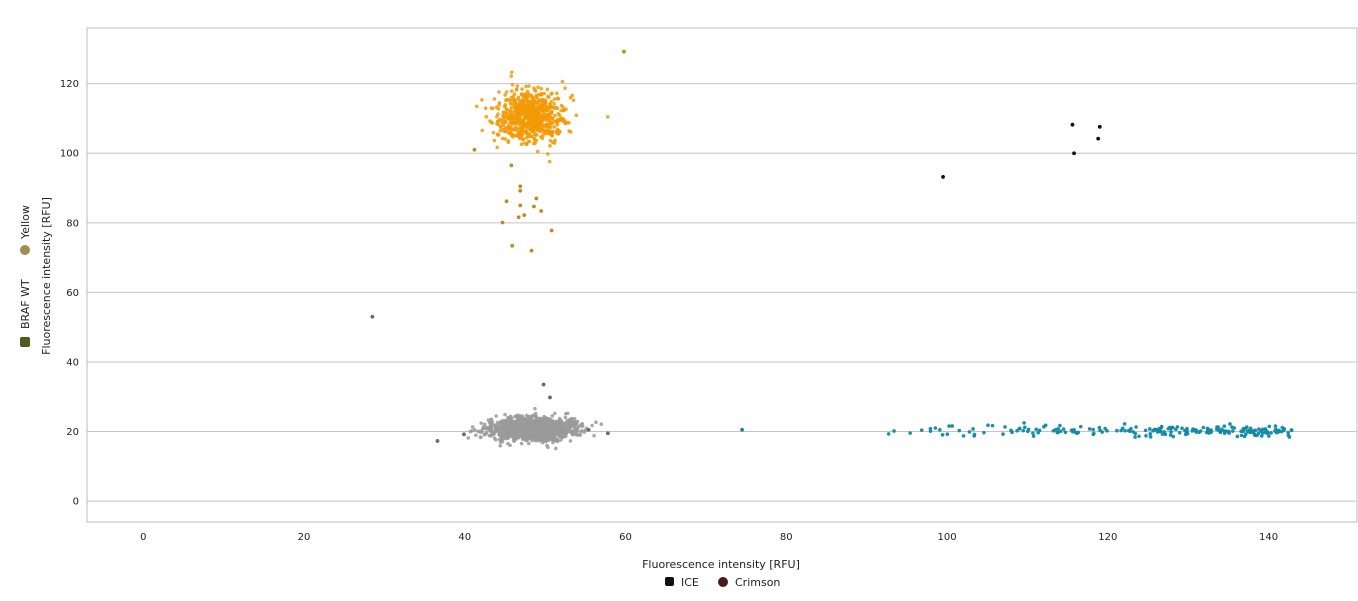 The image size is (1358, 601). What do you see at coordinates (76, 502) in the screenshot?
I see `y-tick-label: 0` at bounding box center [76, 502].